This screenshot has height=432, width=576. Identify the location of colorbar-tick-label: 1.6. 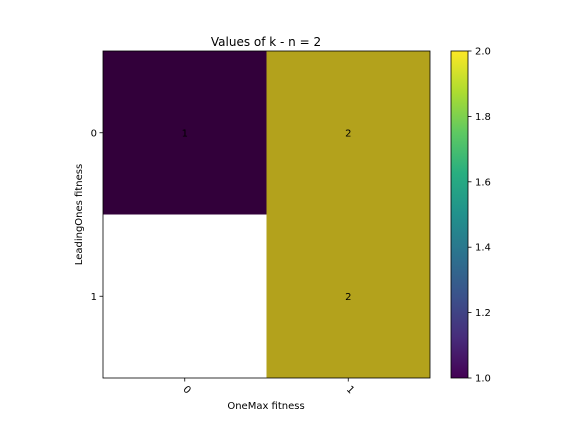
(483, 182).